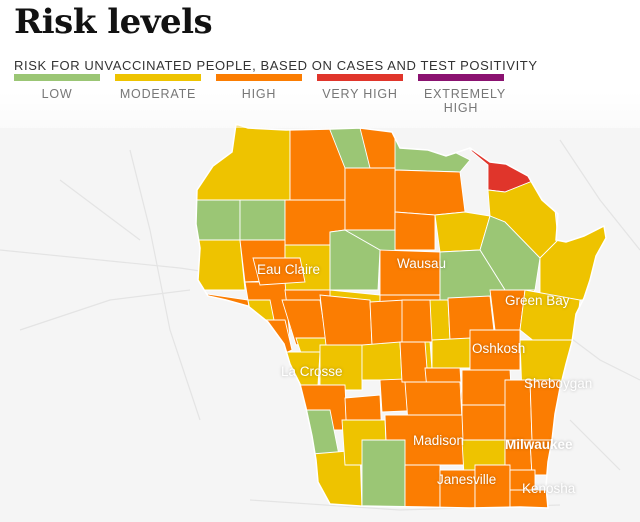  I want to click on page-title: Risk levels, so click(113, 22).